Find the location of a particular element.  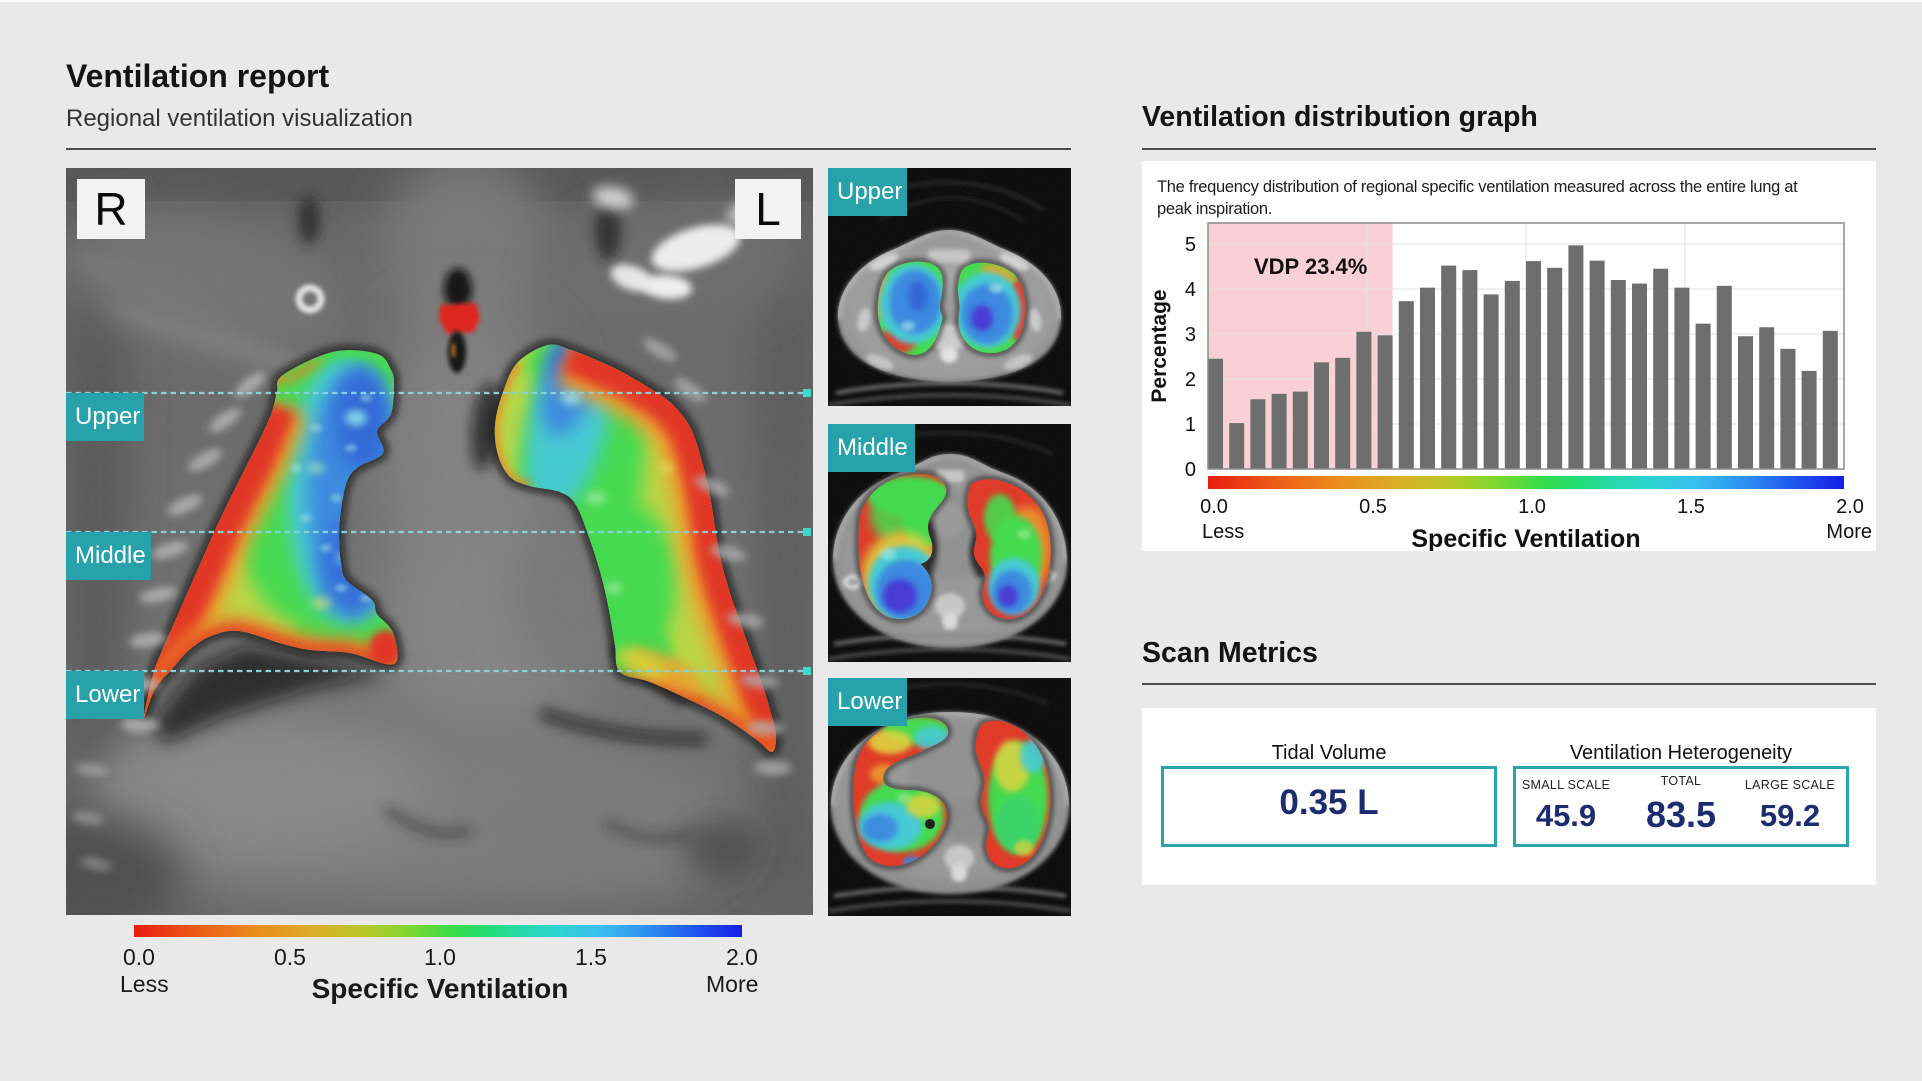

svg-text: Less is located at coordinates (1223, 532).